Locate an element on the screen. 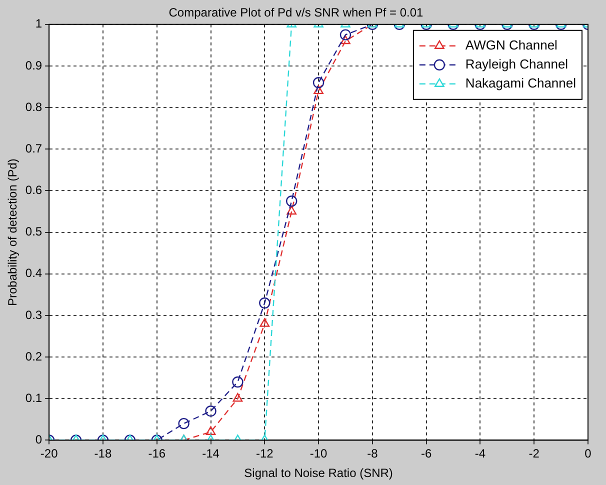 The height and width of the screenshot is (485, 606). y-tick-label: 0.9 is located at coordinates (33, 65).